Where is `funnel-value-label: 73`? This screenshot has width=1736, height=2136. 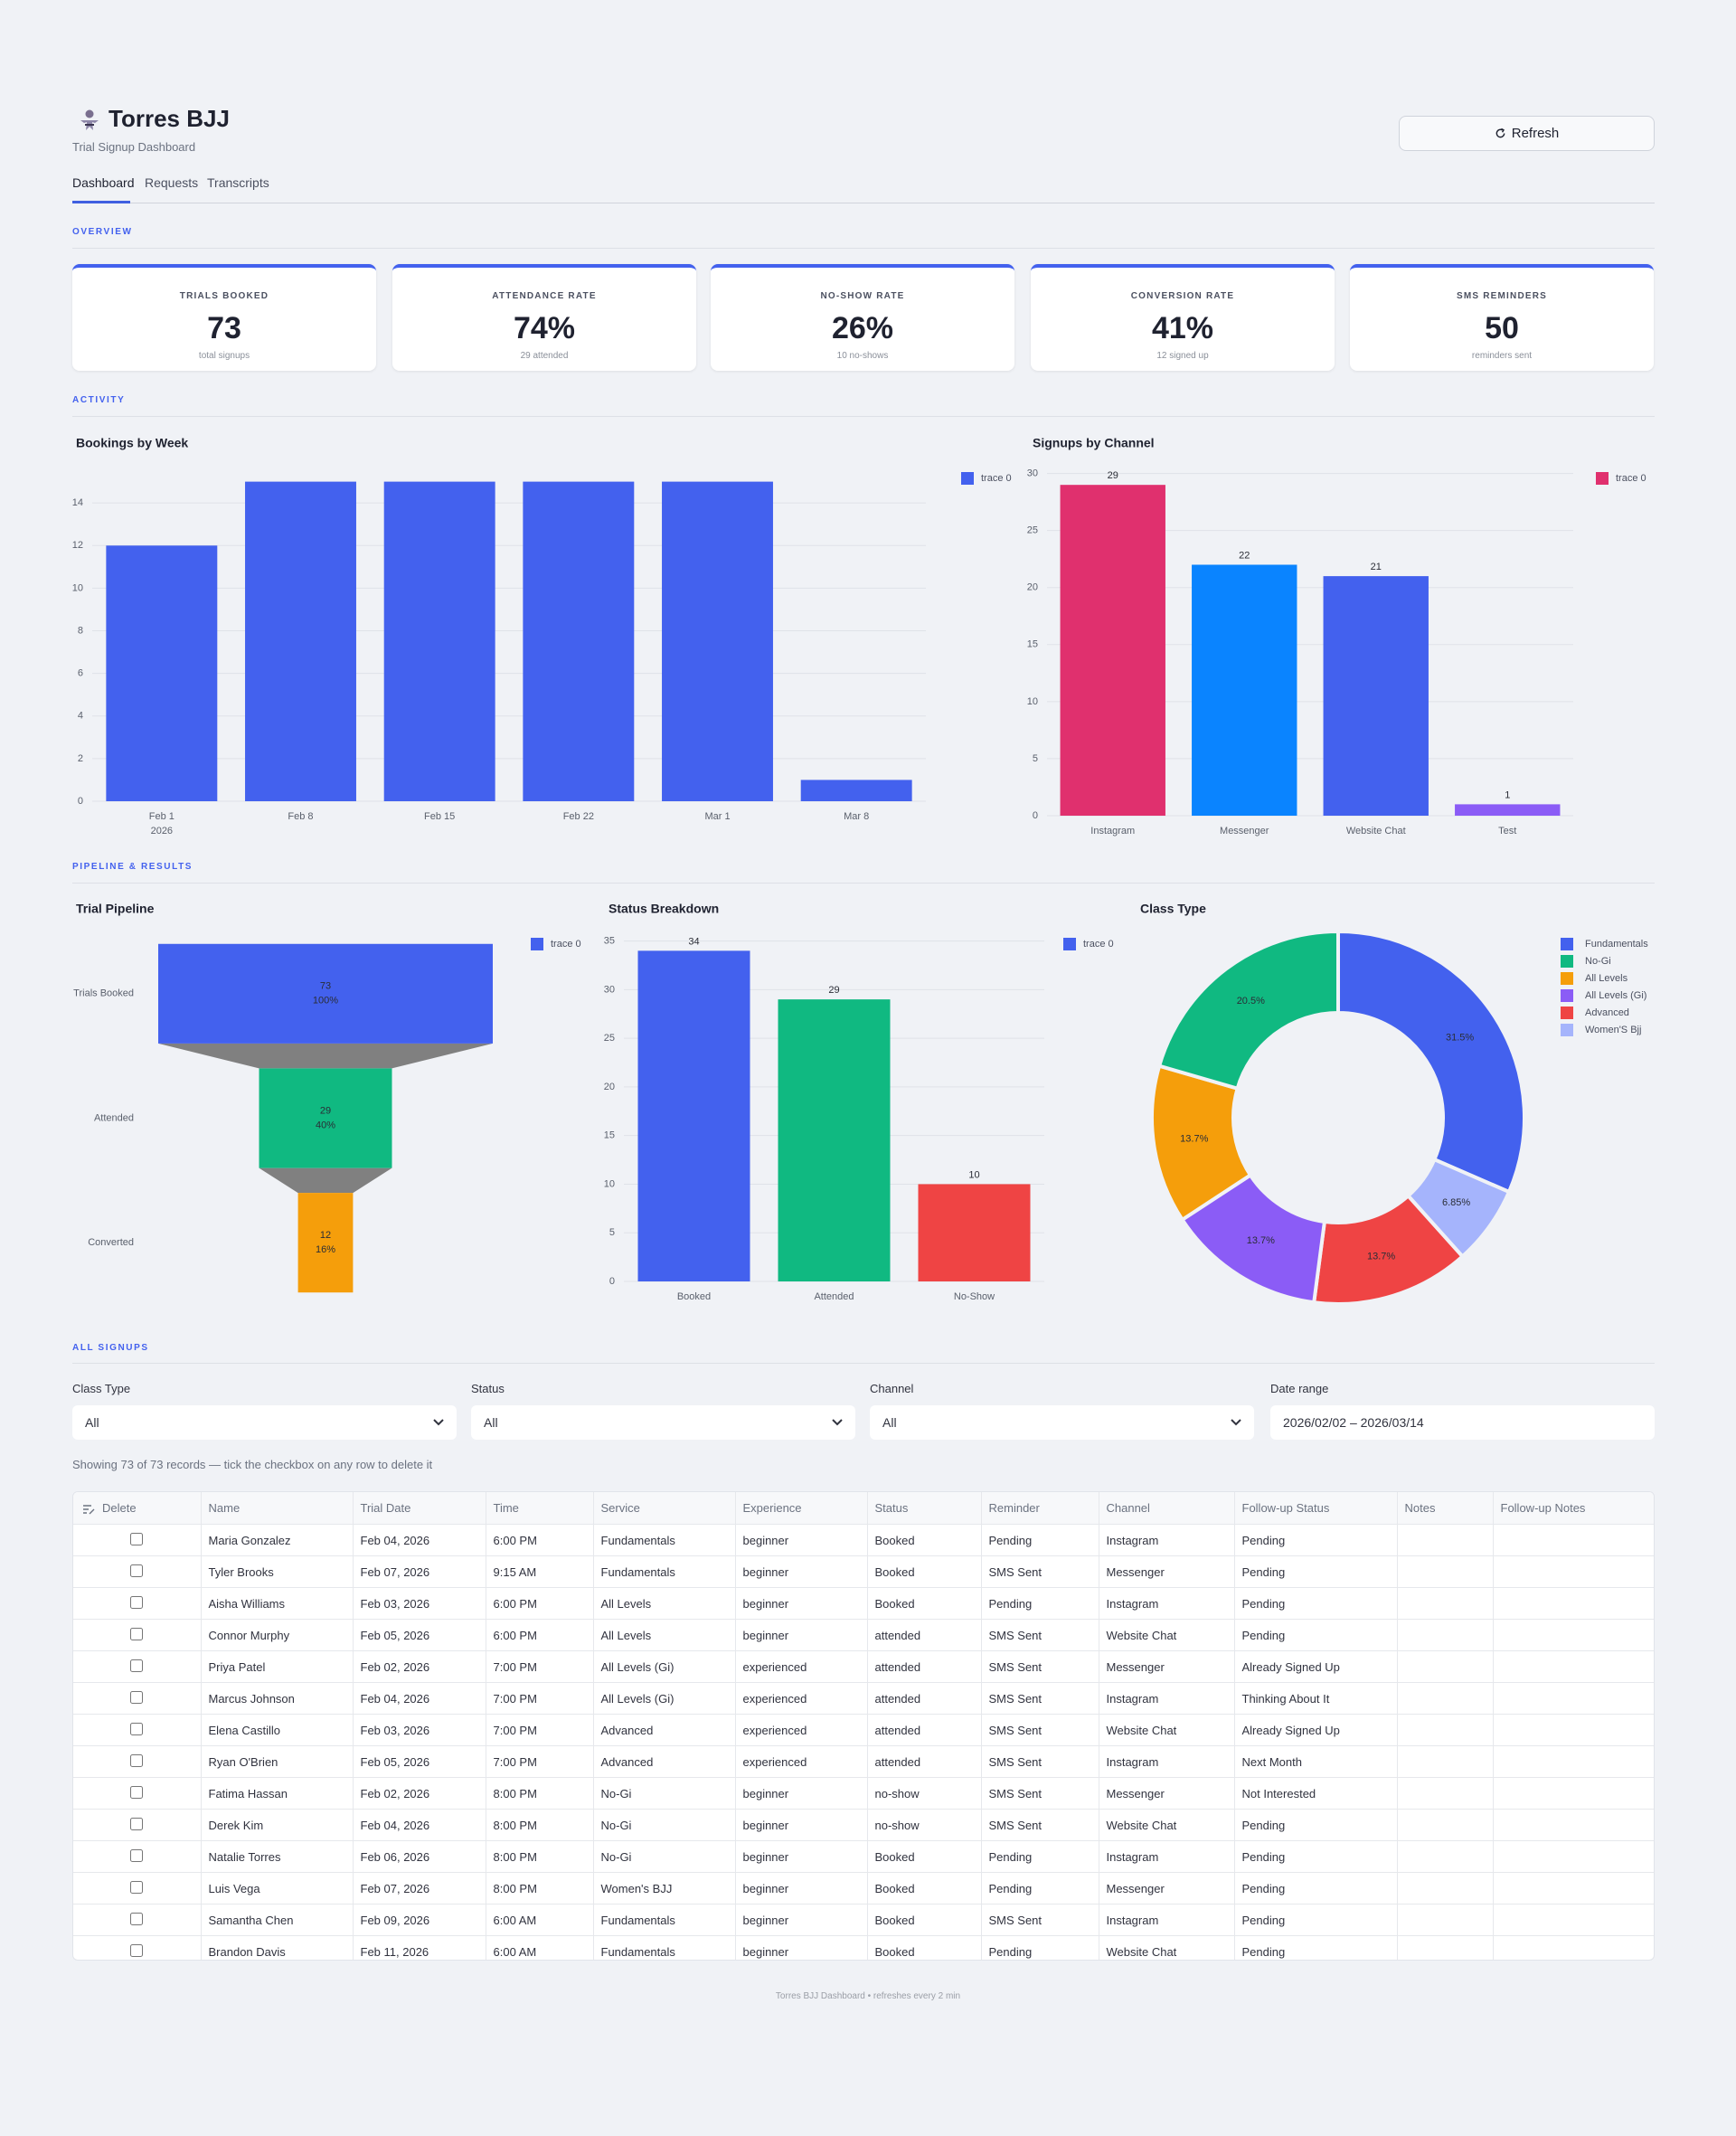
funnel-value-label: 73 is located at coordinates (326, 987).